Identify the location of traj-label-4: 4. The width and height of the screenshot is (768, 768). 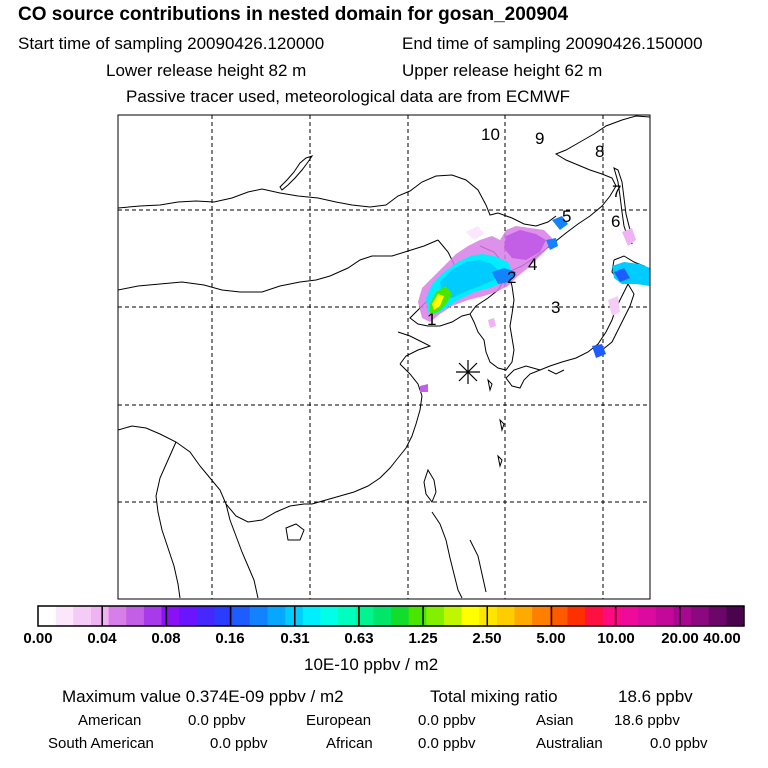
(532, 264).